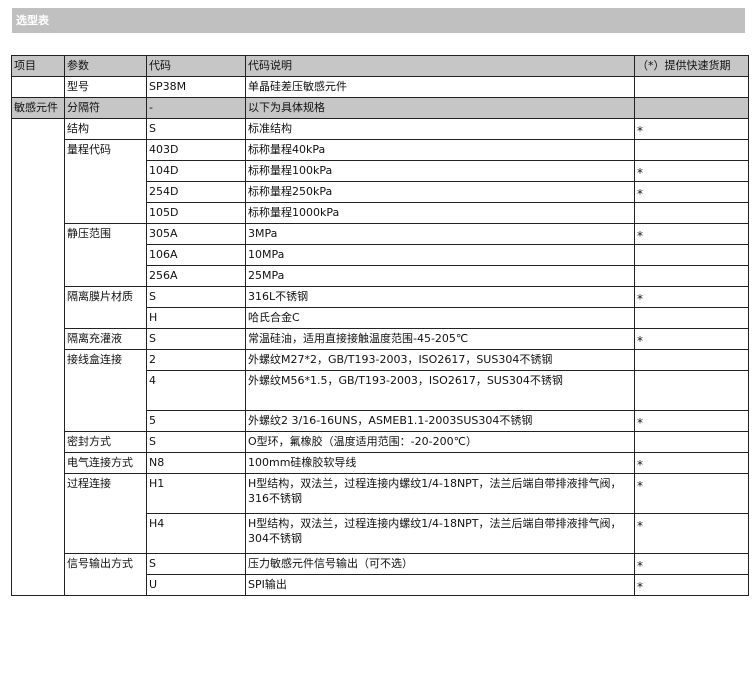  Describe the element at coordinates (196, 171) in the screenshot. I see `code-cell: 104D` at that location.